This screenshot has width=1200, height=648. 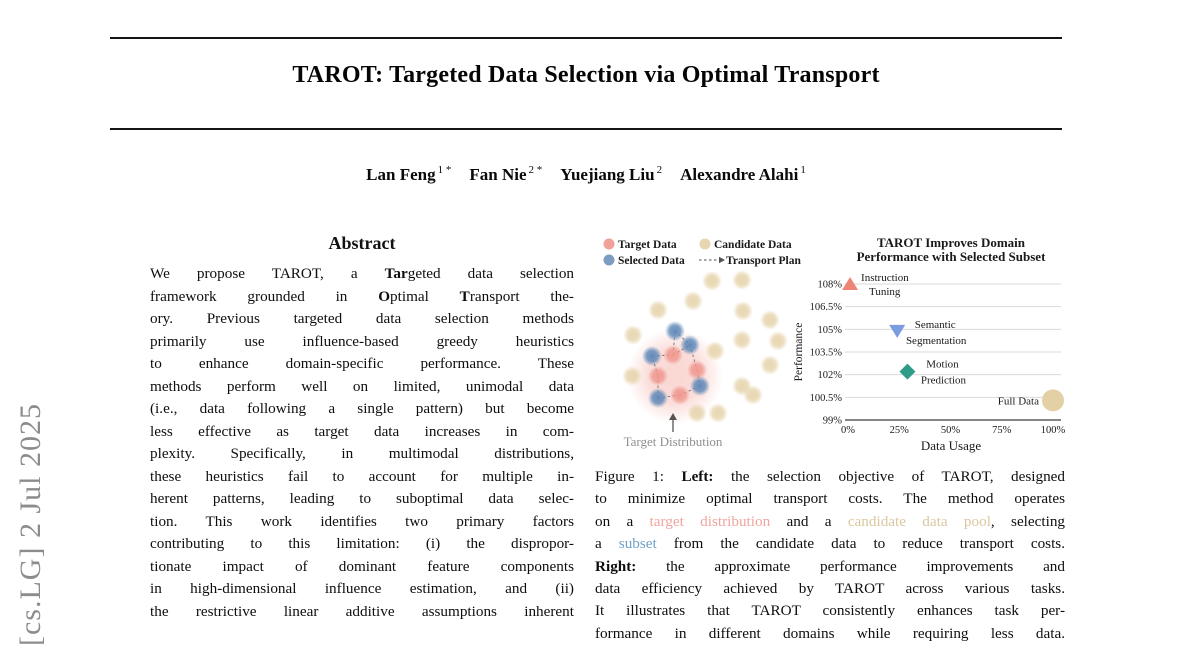 What do you see at coordinates (830, 285) in the screenshot?
I see `y-tick-label: 108%` at bounding box center [830, 285].